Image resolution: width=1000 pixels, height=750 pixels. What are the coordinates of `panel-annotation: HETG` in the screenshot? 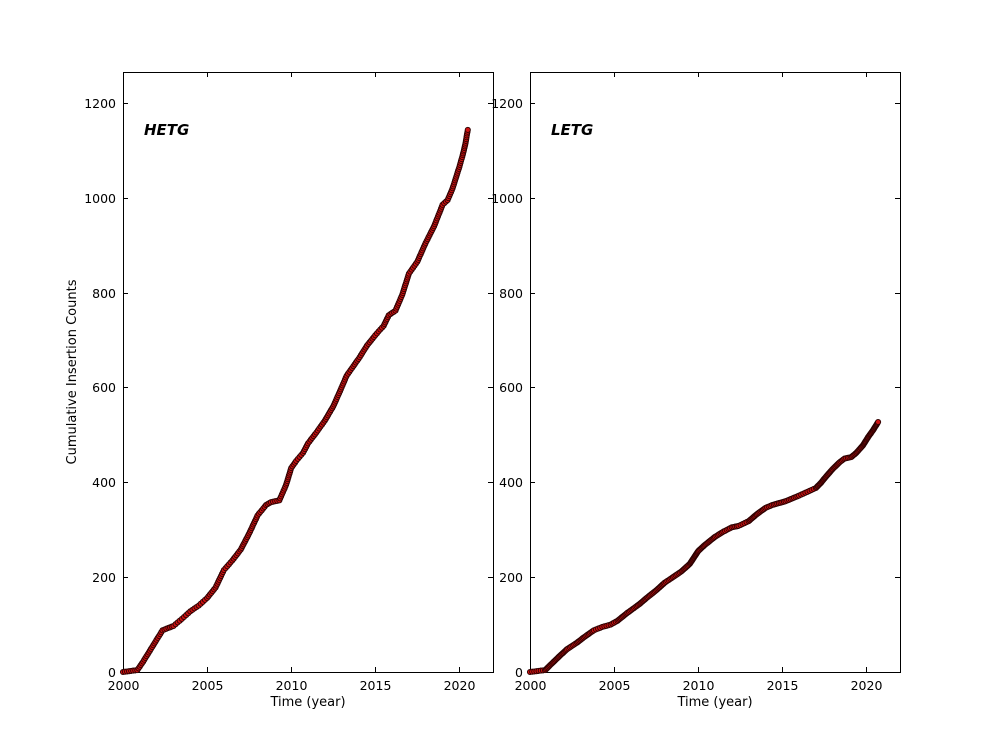 It's located at (166, 130).